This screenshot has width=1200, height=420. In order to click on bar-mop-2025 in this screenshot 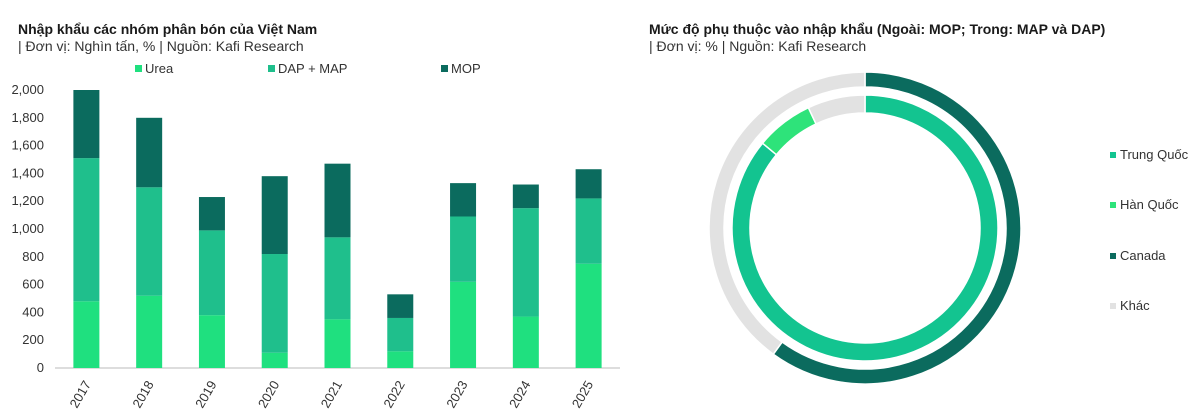, I will do `click(588, 184)`.